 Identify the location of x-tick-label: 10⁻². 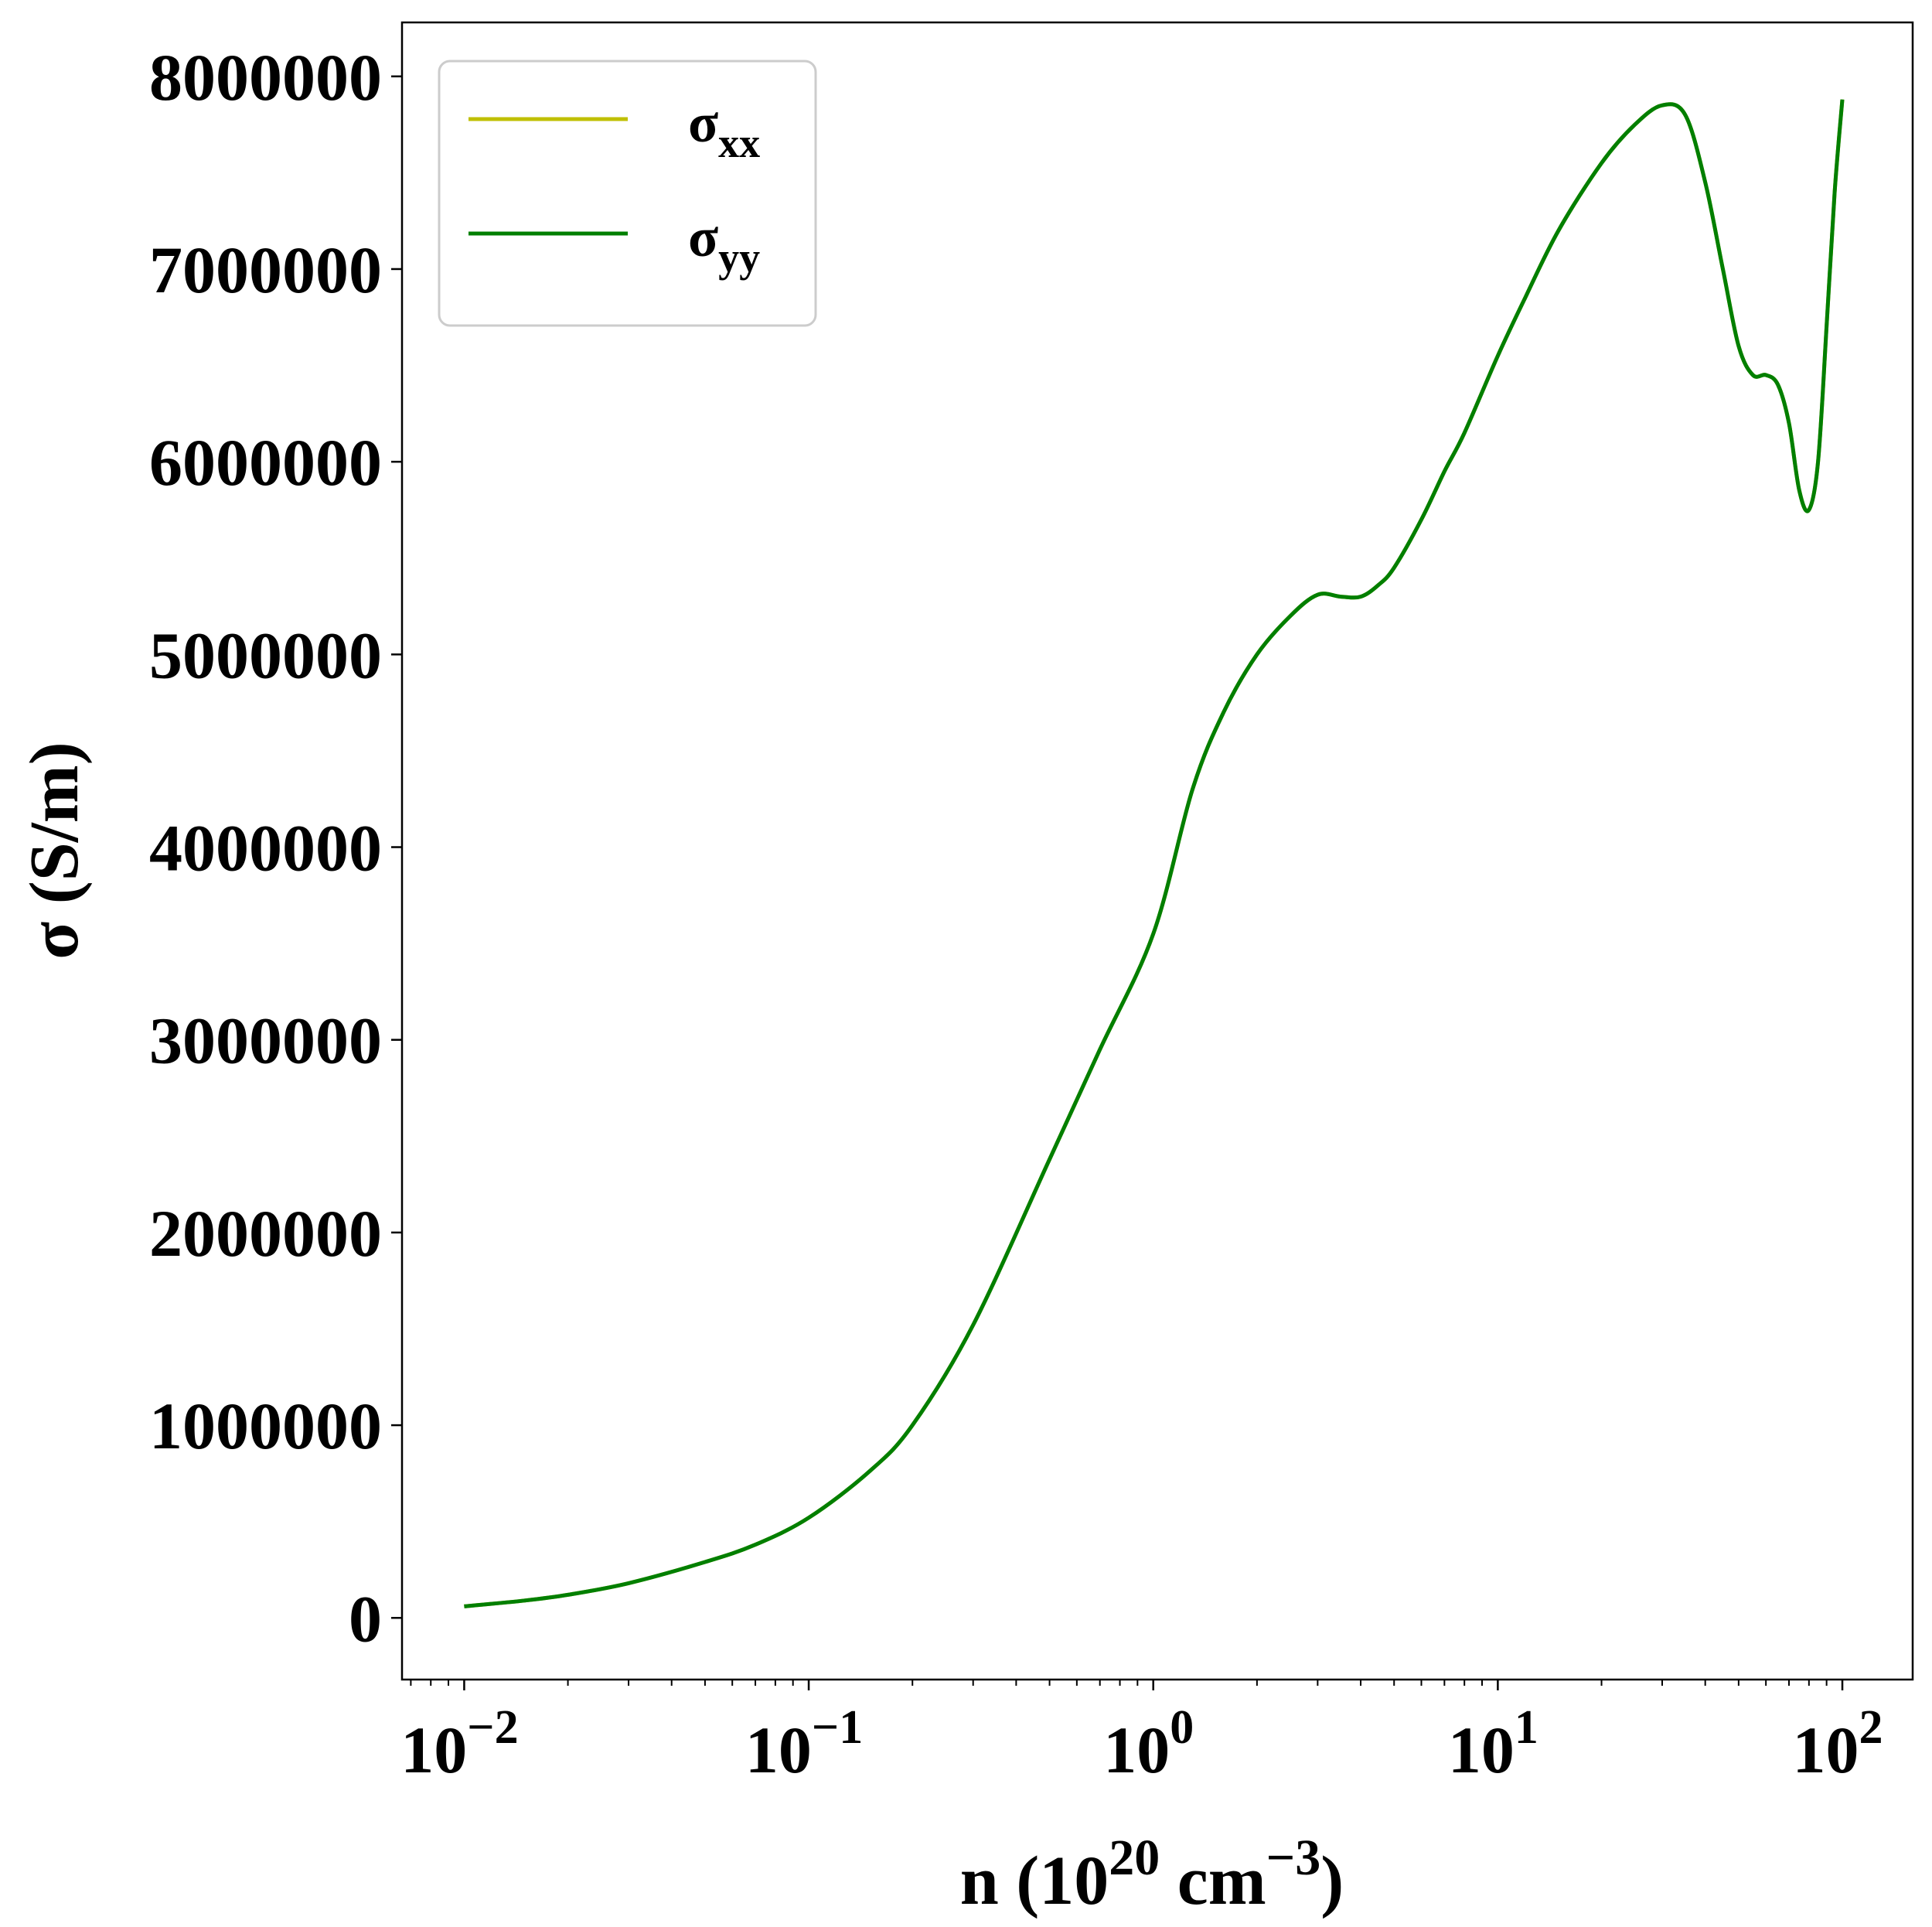
(459, 1744).